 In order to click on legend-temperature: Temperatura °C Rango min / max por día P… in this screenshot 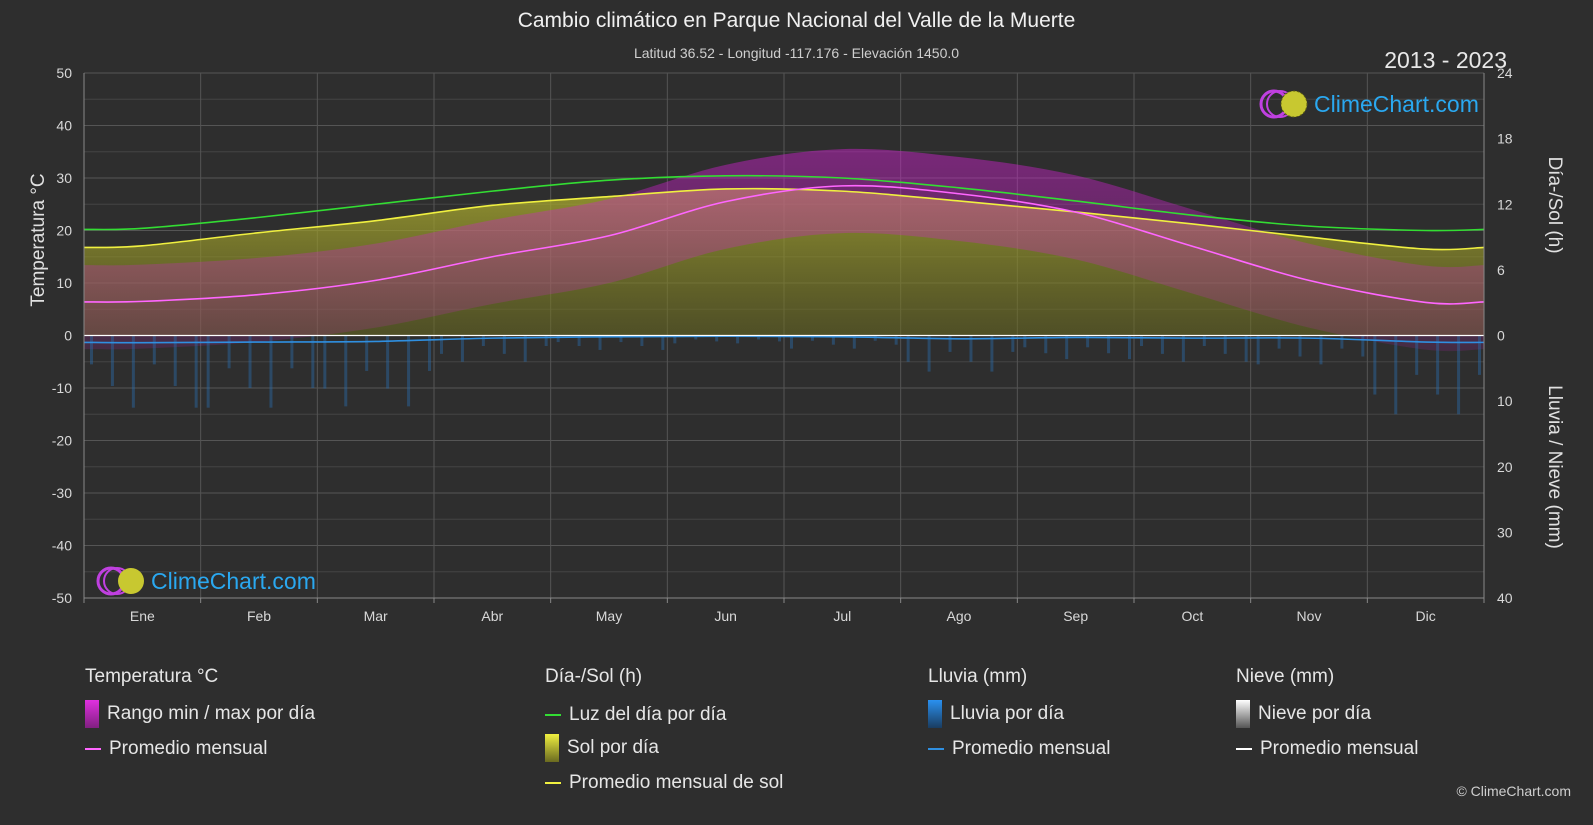, I will do `click(200, 713)`.